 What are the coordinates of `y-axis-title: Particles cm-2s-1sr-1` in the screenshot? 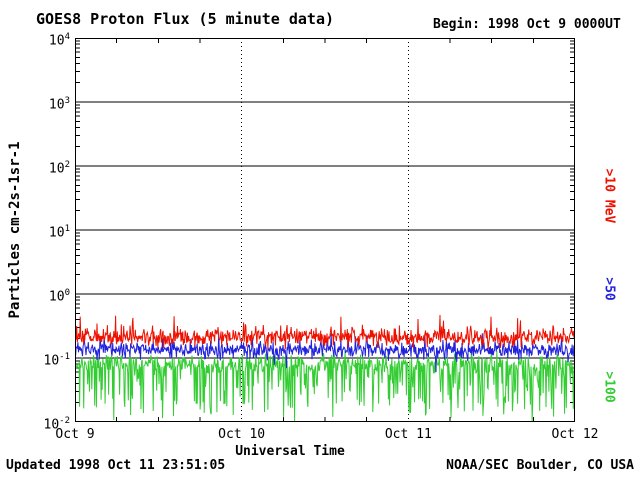 It's located at (15, 230).